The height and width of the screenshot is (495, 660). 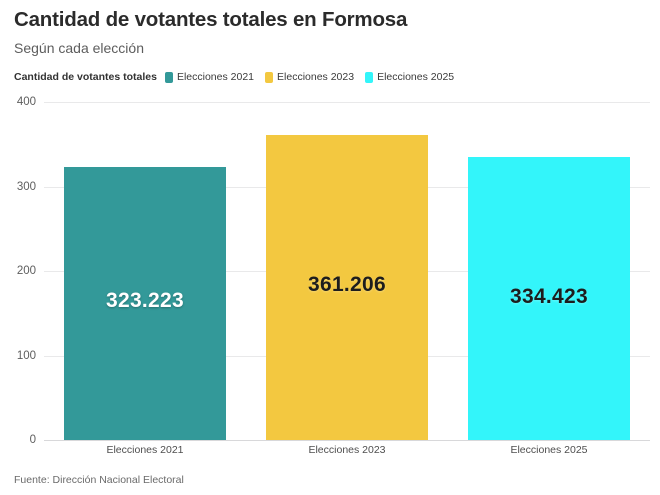 I want to click on x-axis-tick-label: Elecciones 2021, so click(x=145, y=450).